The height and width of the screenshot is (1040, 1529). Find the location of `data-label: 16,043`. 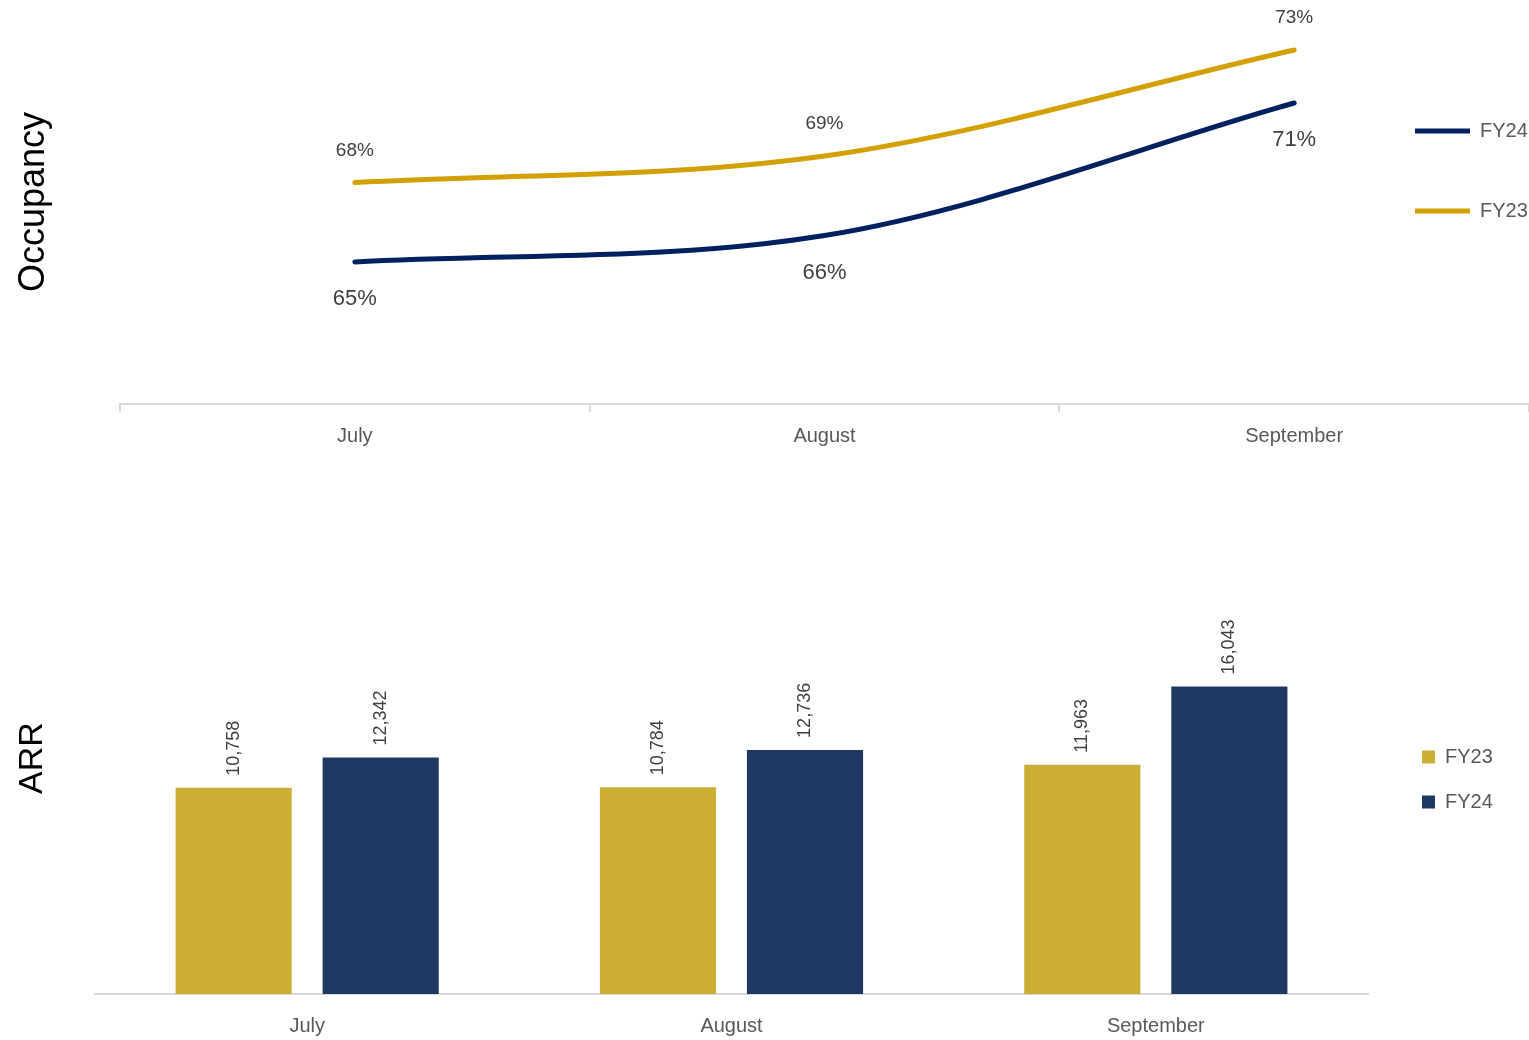

data-label: 16,043 is located at coordinates (1228, 647).